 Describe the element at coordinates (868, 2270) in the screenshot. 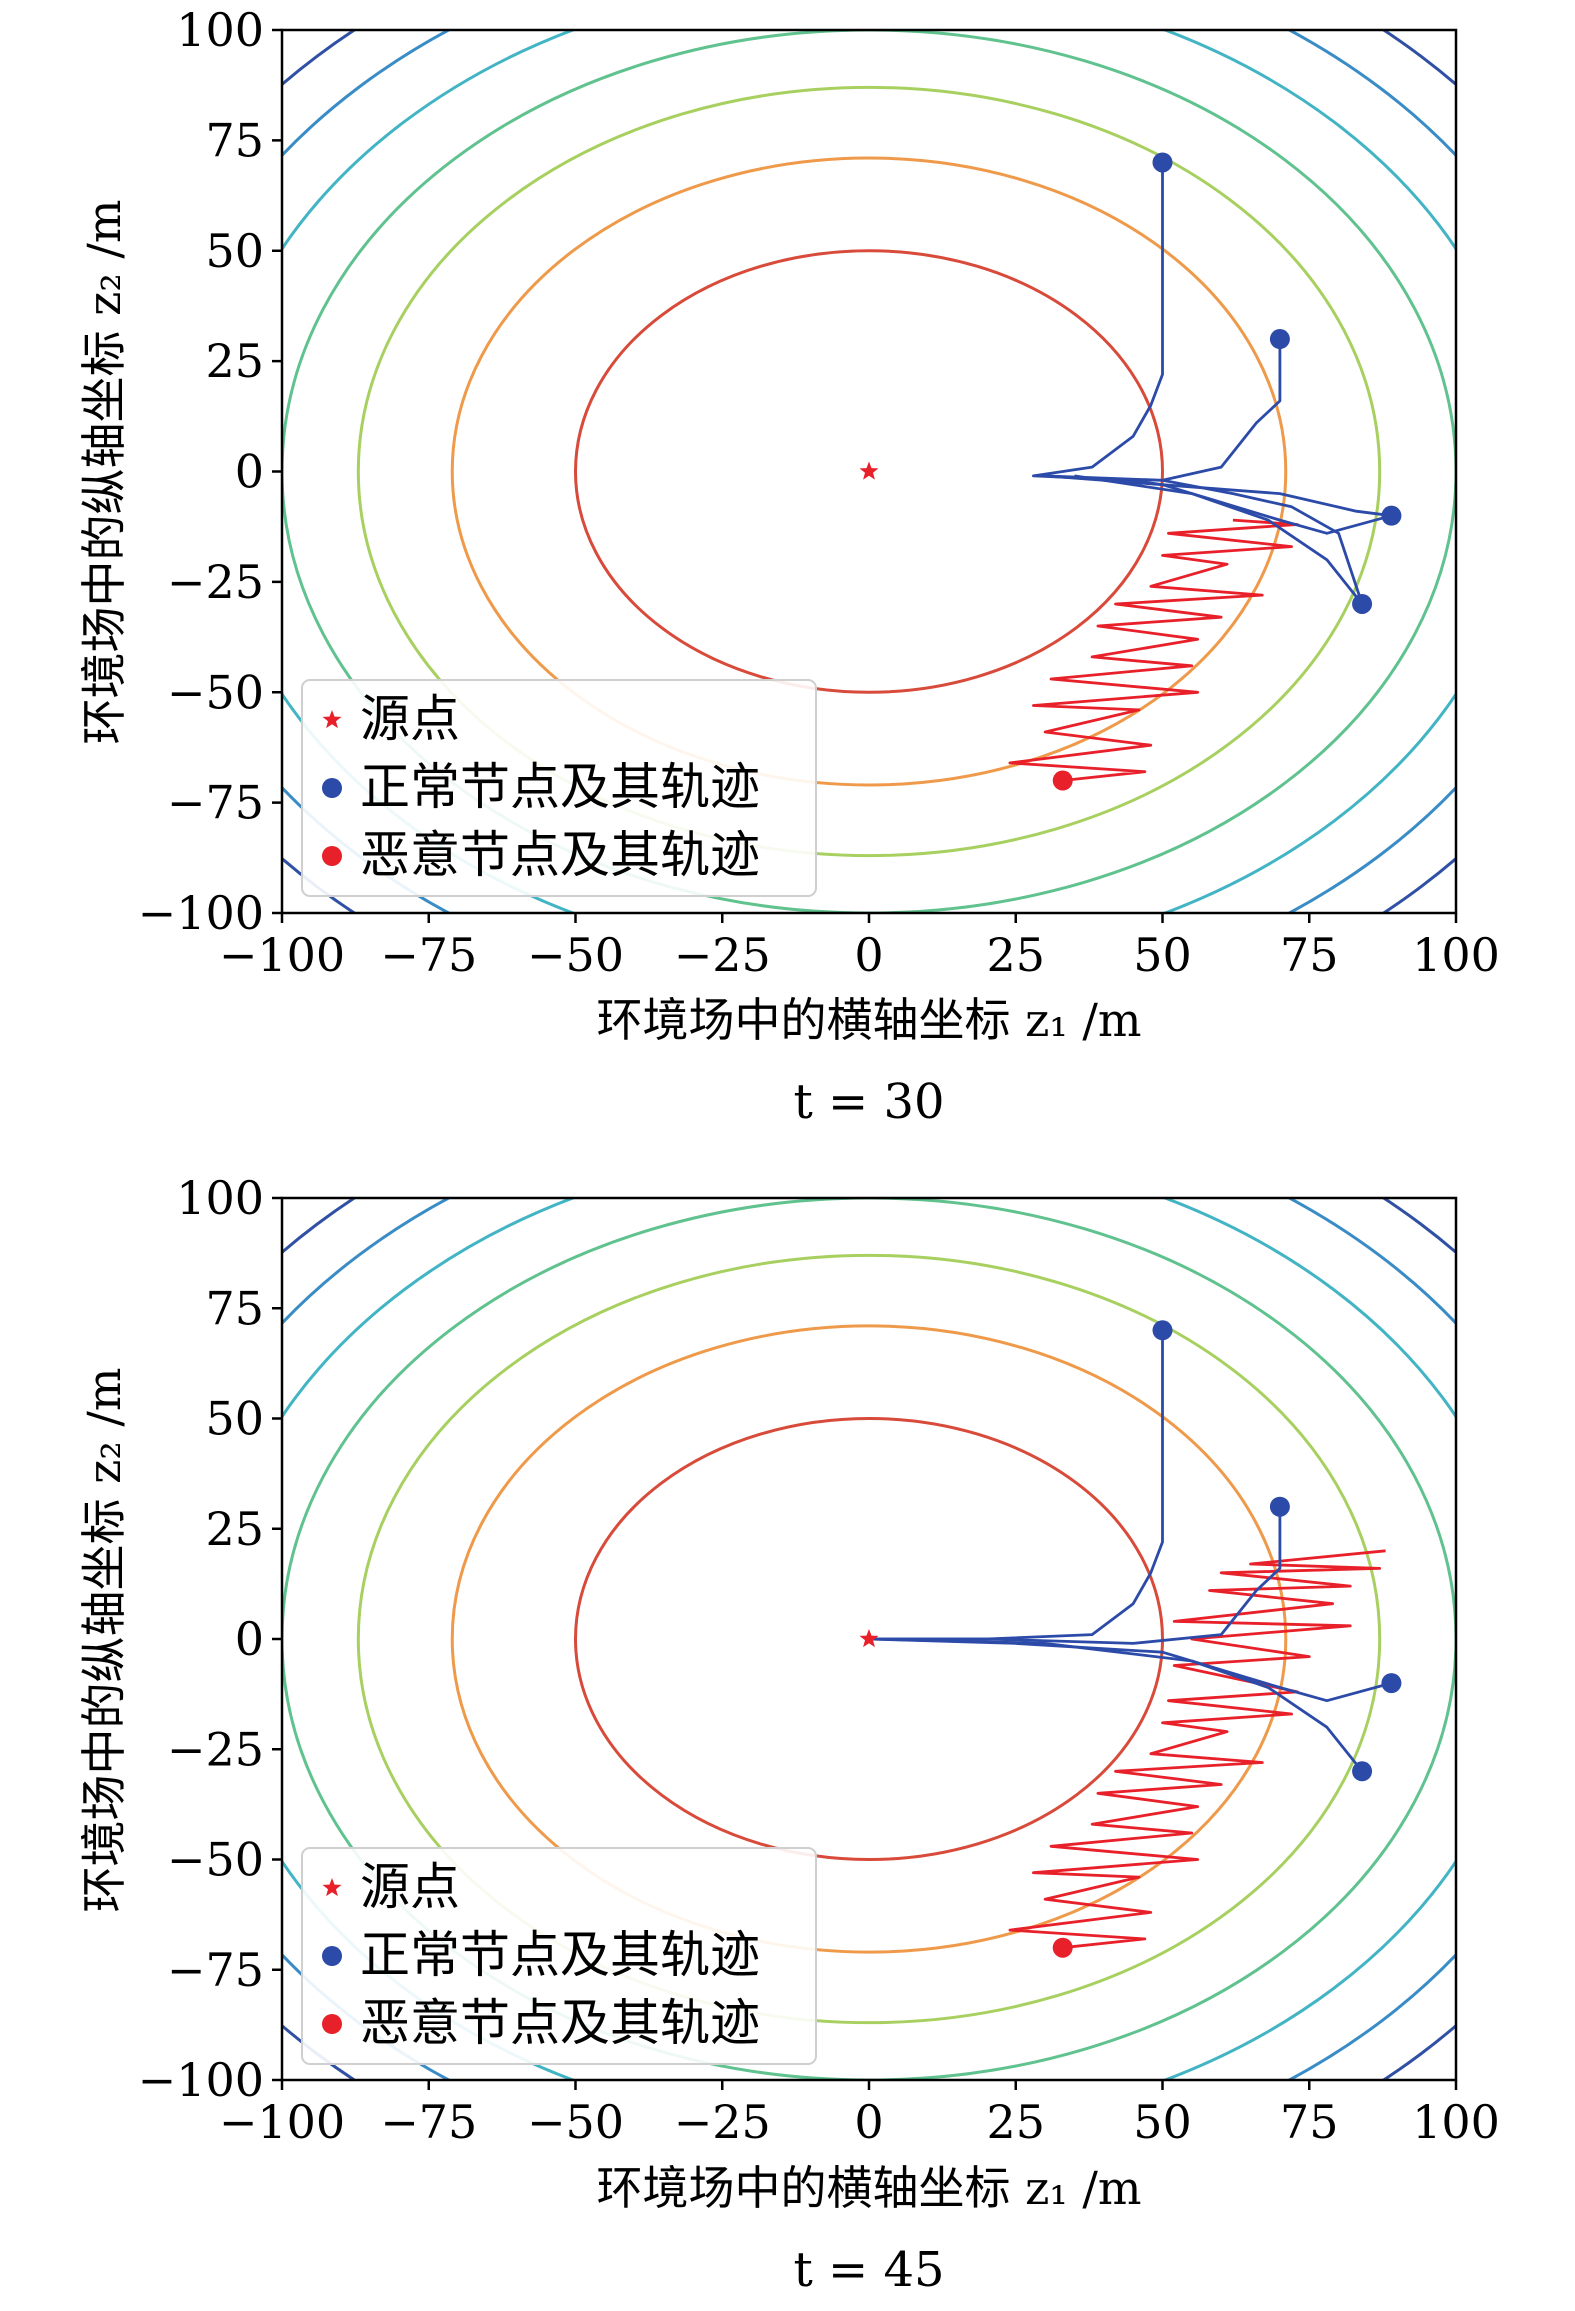

I see `panel-caption: t = 45` at that location.